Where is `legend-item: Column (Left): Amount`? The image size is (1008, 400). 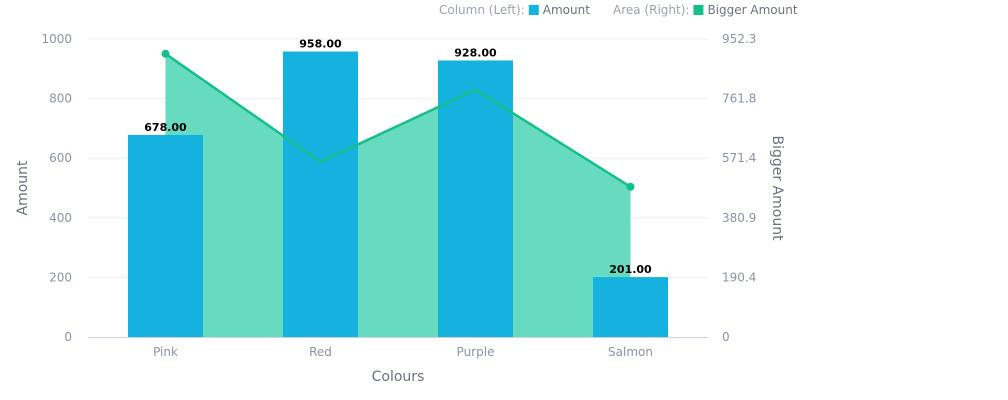
legend-item: Column (Left): Amount is located at coordinates (514, 10).